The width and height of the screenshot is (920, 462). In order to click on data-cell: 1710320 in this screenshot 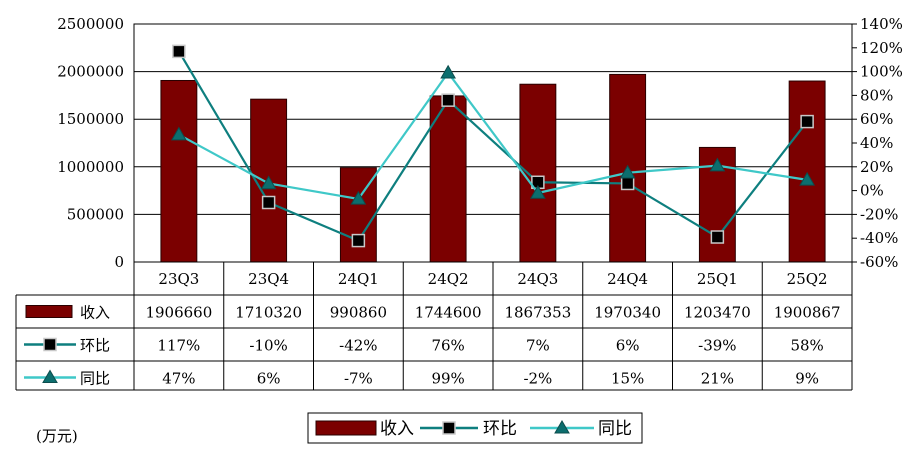, I will do `click(268, 313)`.